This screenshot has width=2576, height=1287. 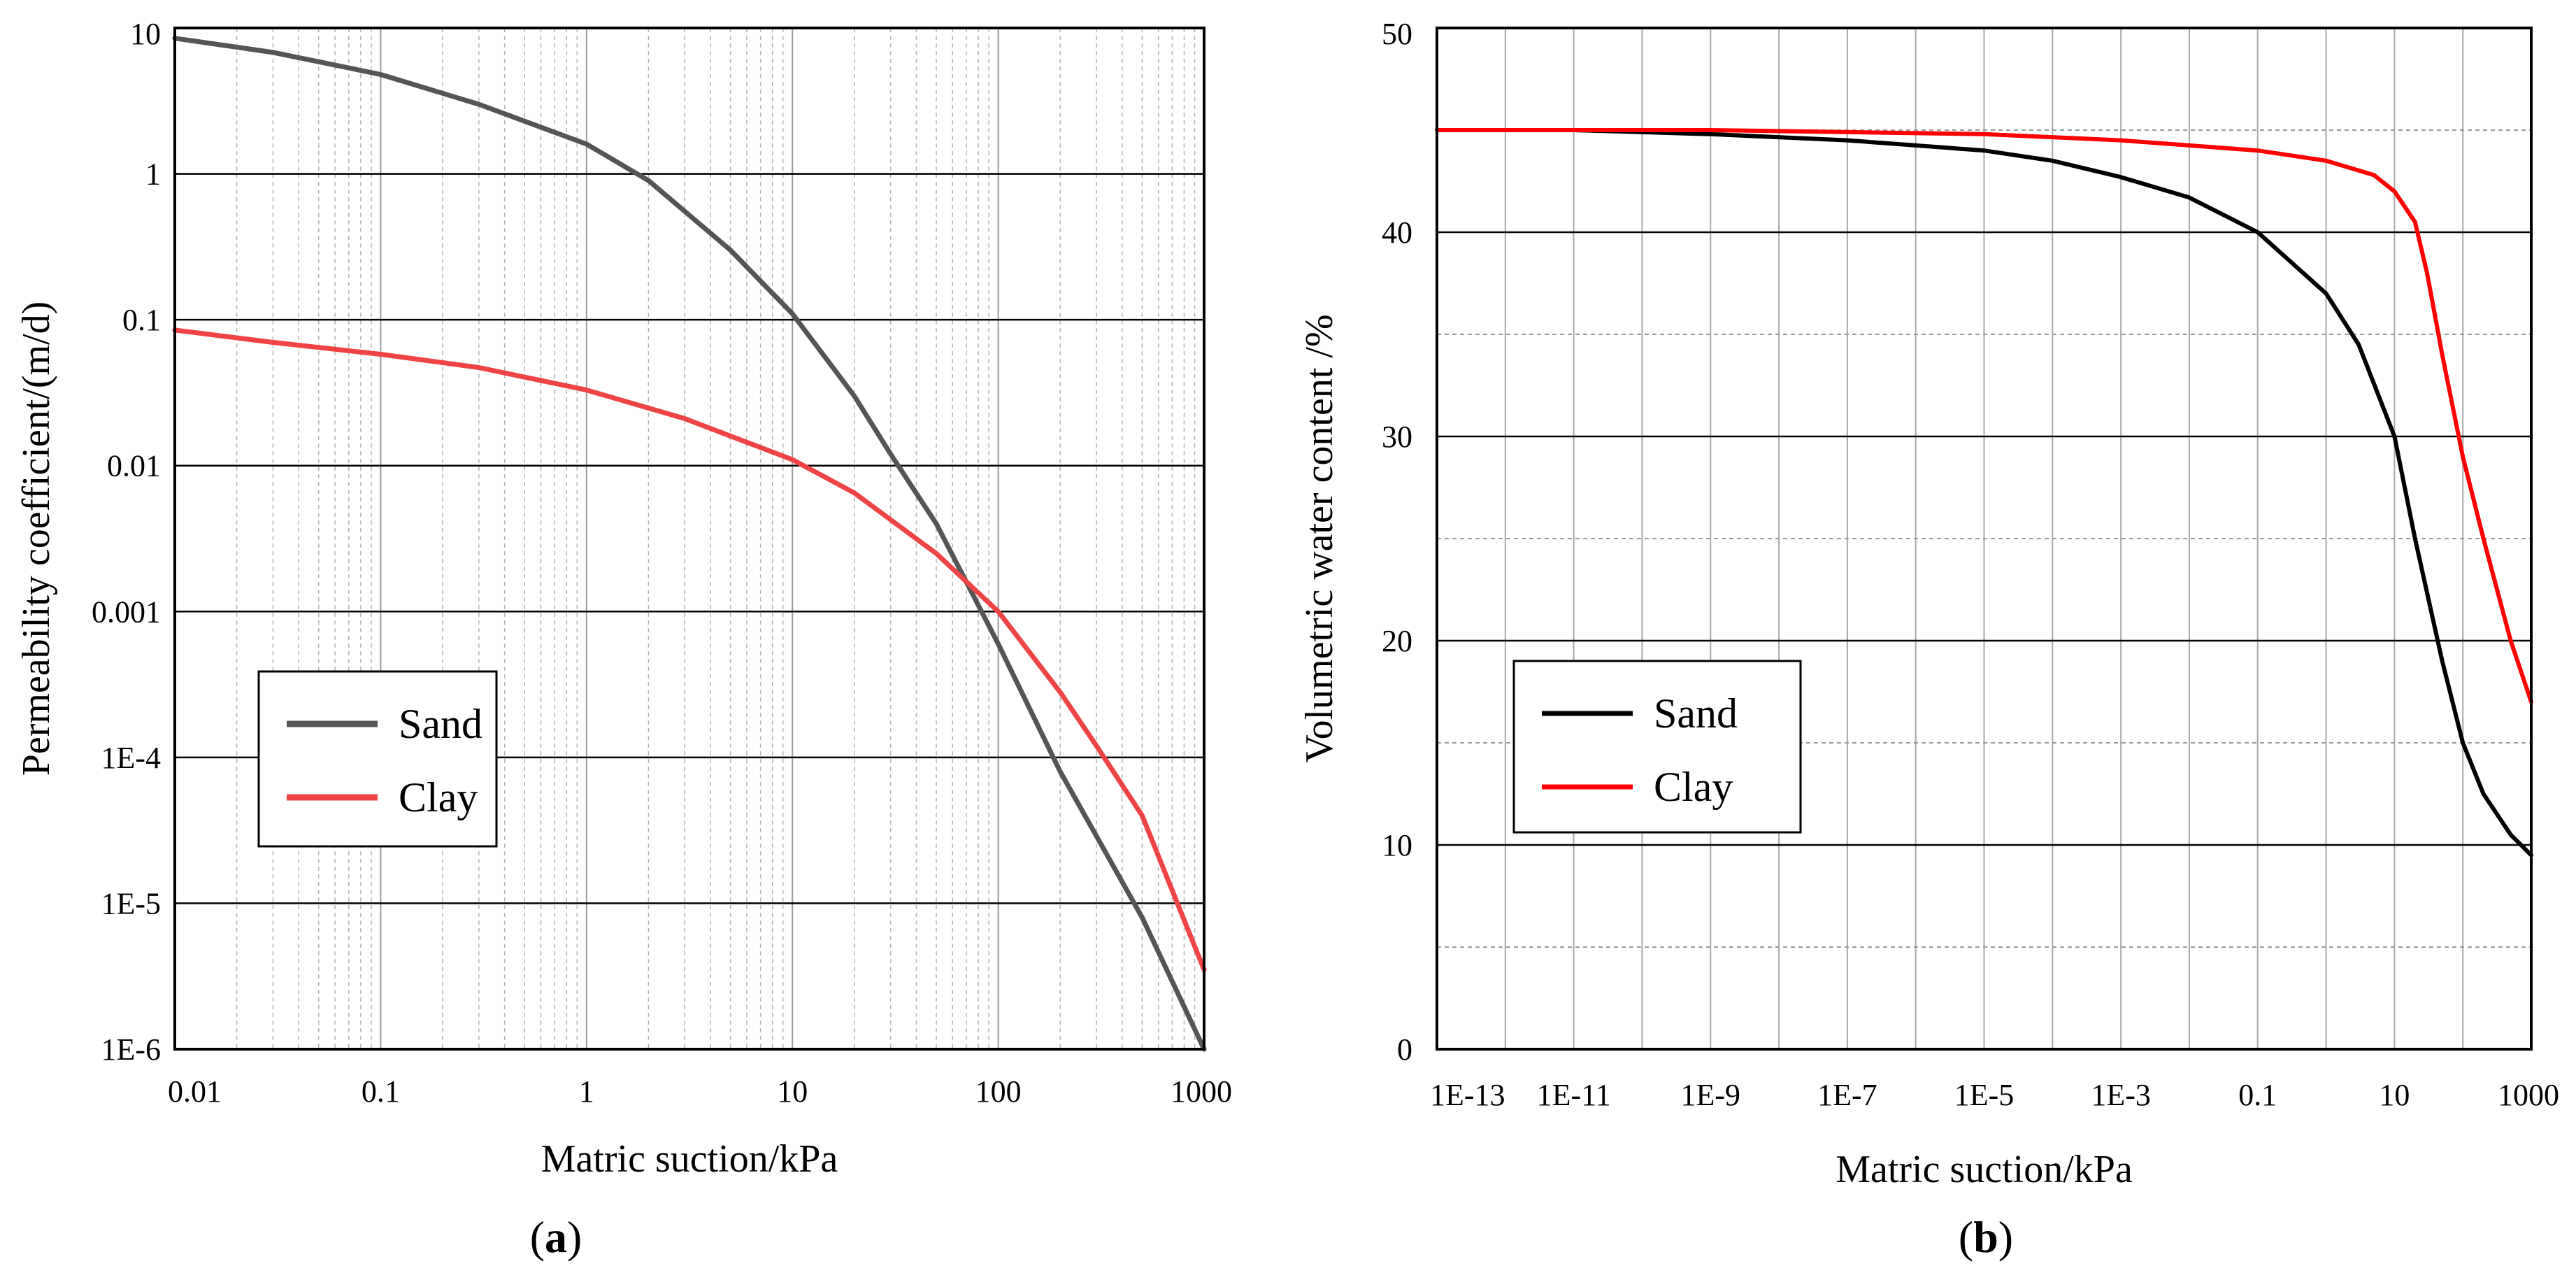 What do you see at coordinates (131, 1049) in the screenshot?
I see `y-tick-label: 1E-6` at bounding box center [131, 1049].